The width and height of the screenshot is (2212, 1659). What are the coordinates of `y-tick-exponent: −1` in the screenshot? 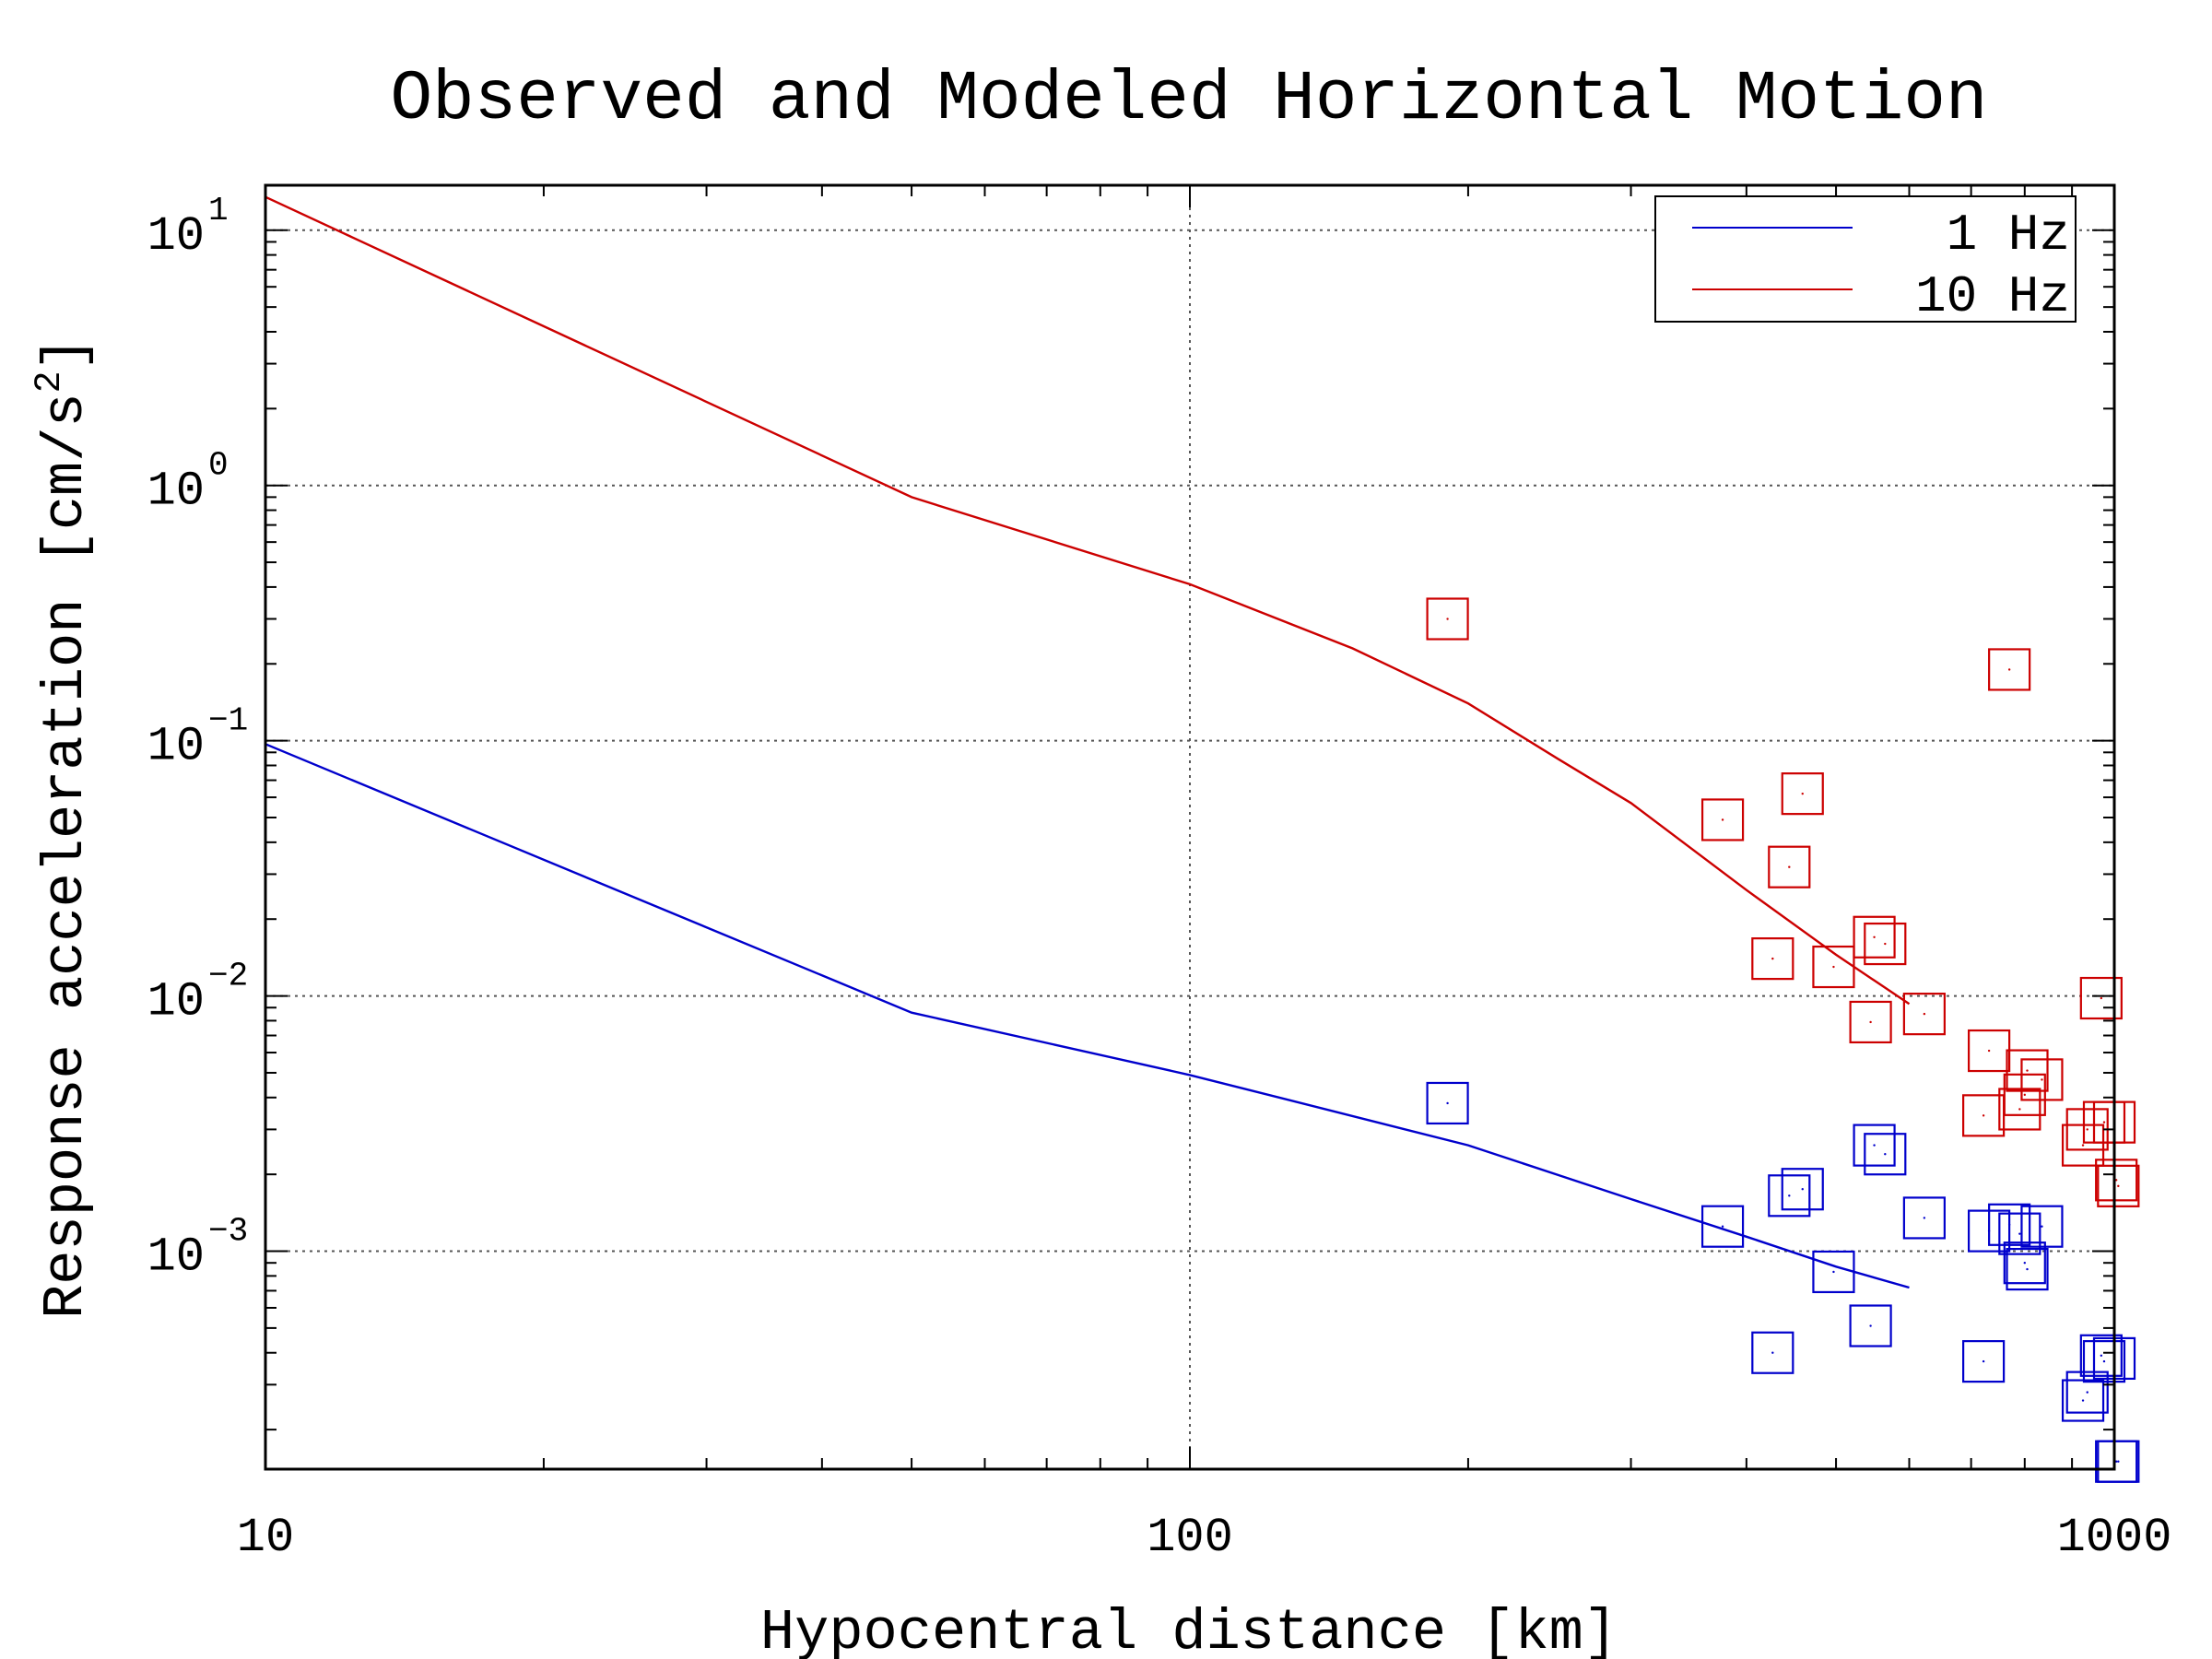 It's located at (228, 721).